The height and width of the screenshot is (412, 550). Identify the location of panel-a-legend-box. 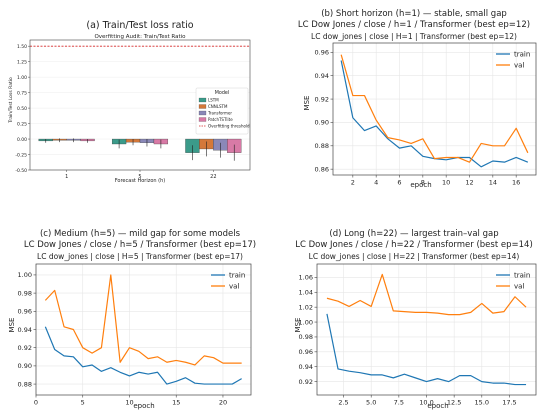
(222, 111).